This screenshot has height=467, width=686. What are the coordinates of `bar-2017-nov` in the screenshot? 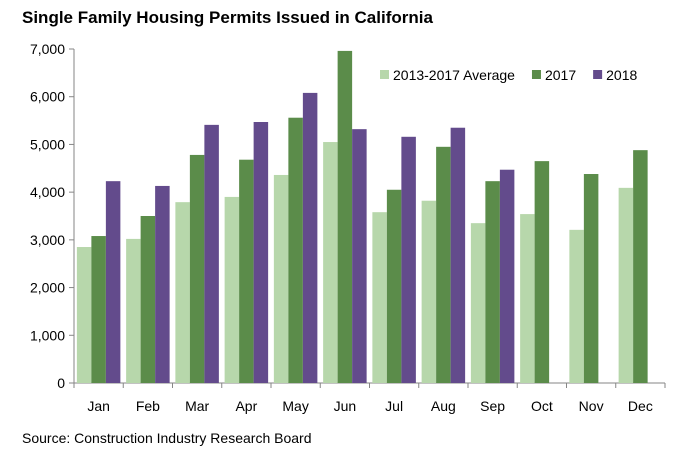 It's located at (591, 278).